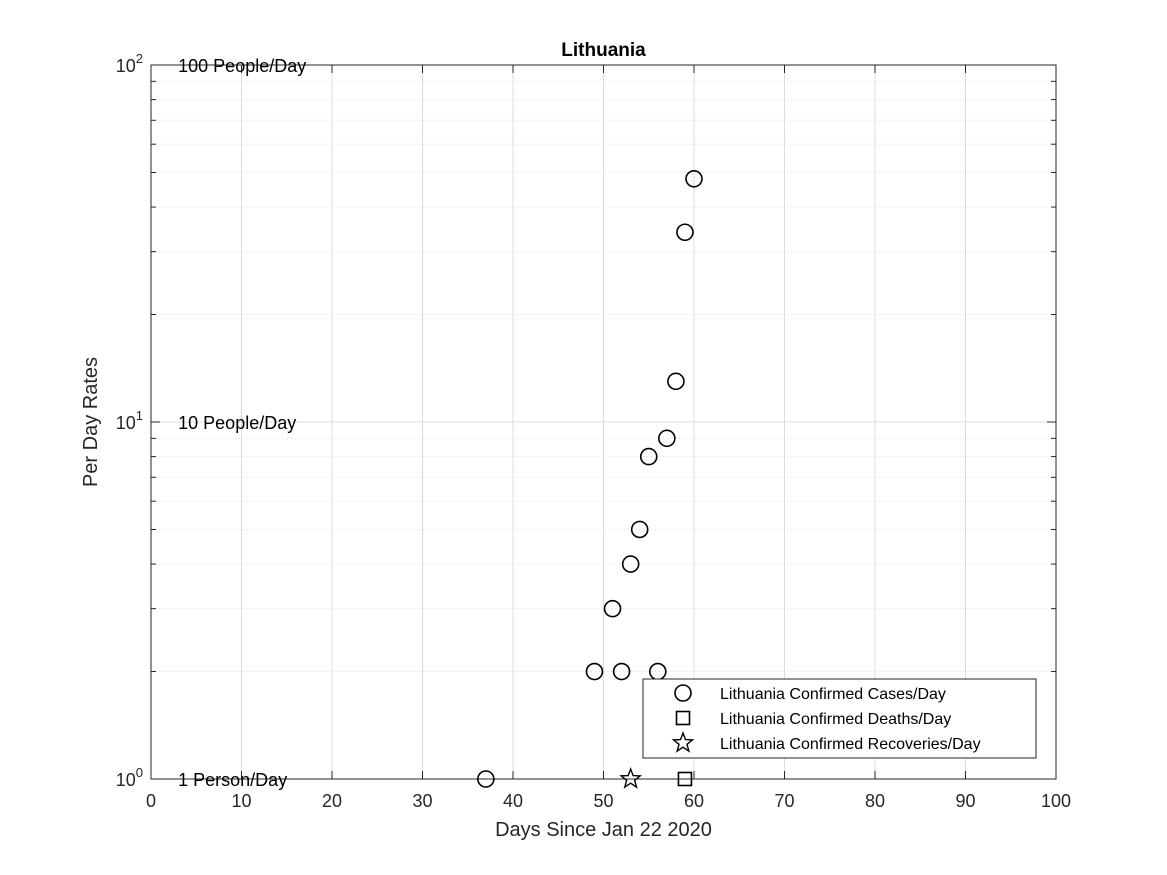 The width and height of the screenshot is (1167, 875). What do you see at coordinates (232, 780) in the screenshot?
I see `rate-annotation: 1 Person/Day` at bounding box center [232, 780].